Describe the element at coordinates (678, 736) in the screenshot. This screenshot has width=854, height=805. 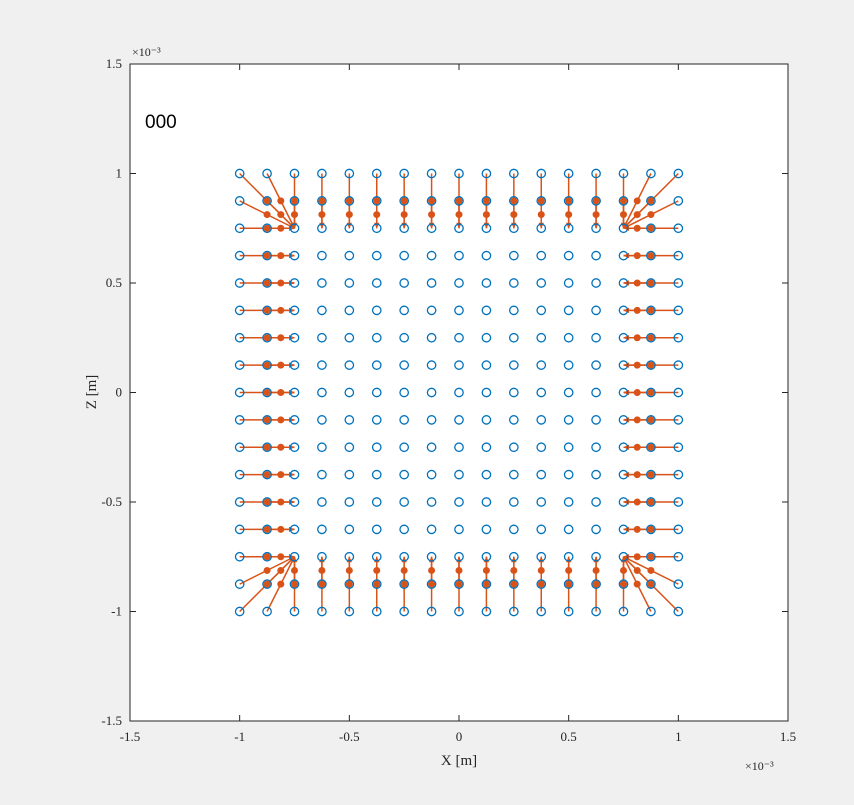
I see `x-tick-label: 1` at that location.